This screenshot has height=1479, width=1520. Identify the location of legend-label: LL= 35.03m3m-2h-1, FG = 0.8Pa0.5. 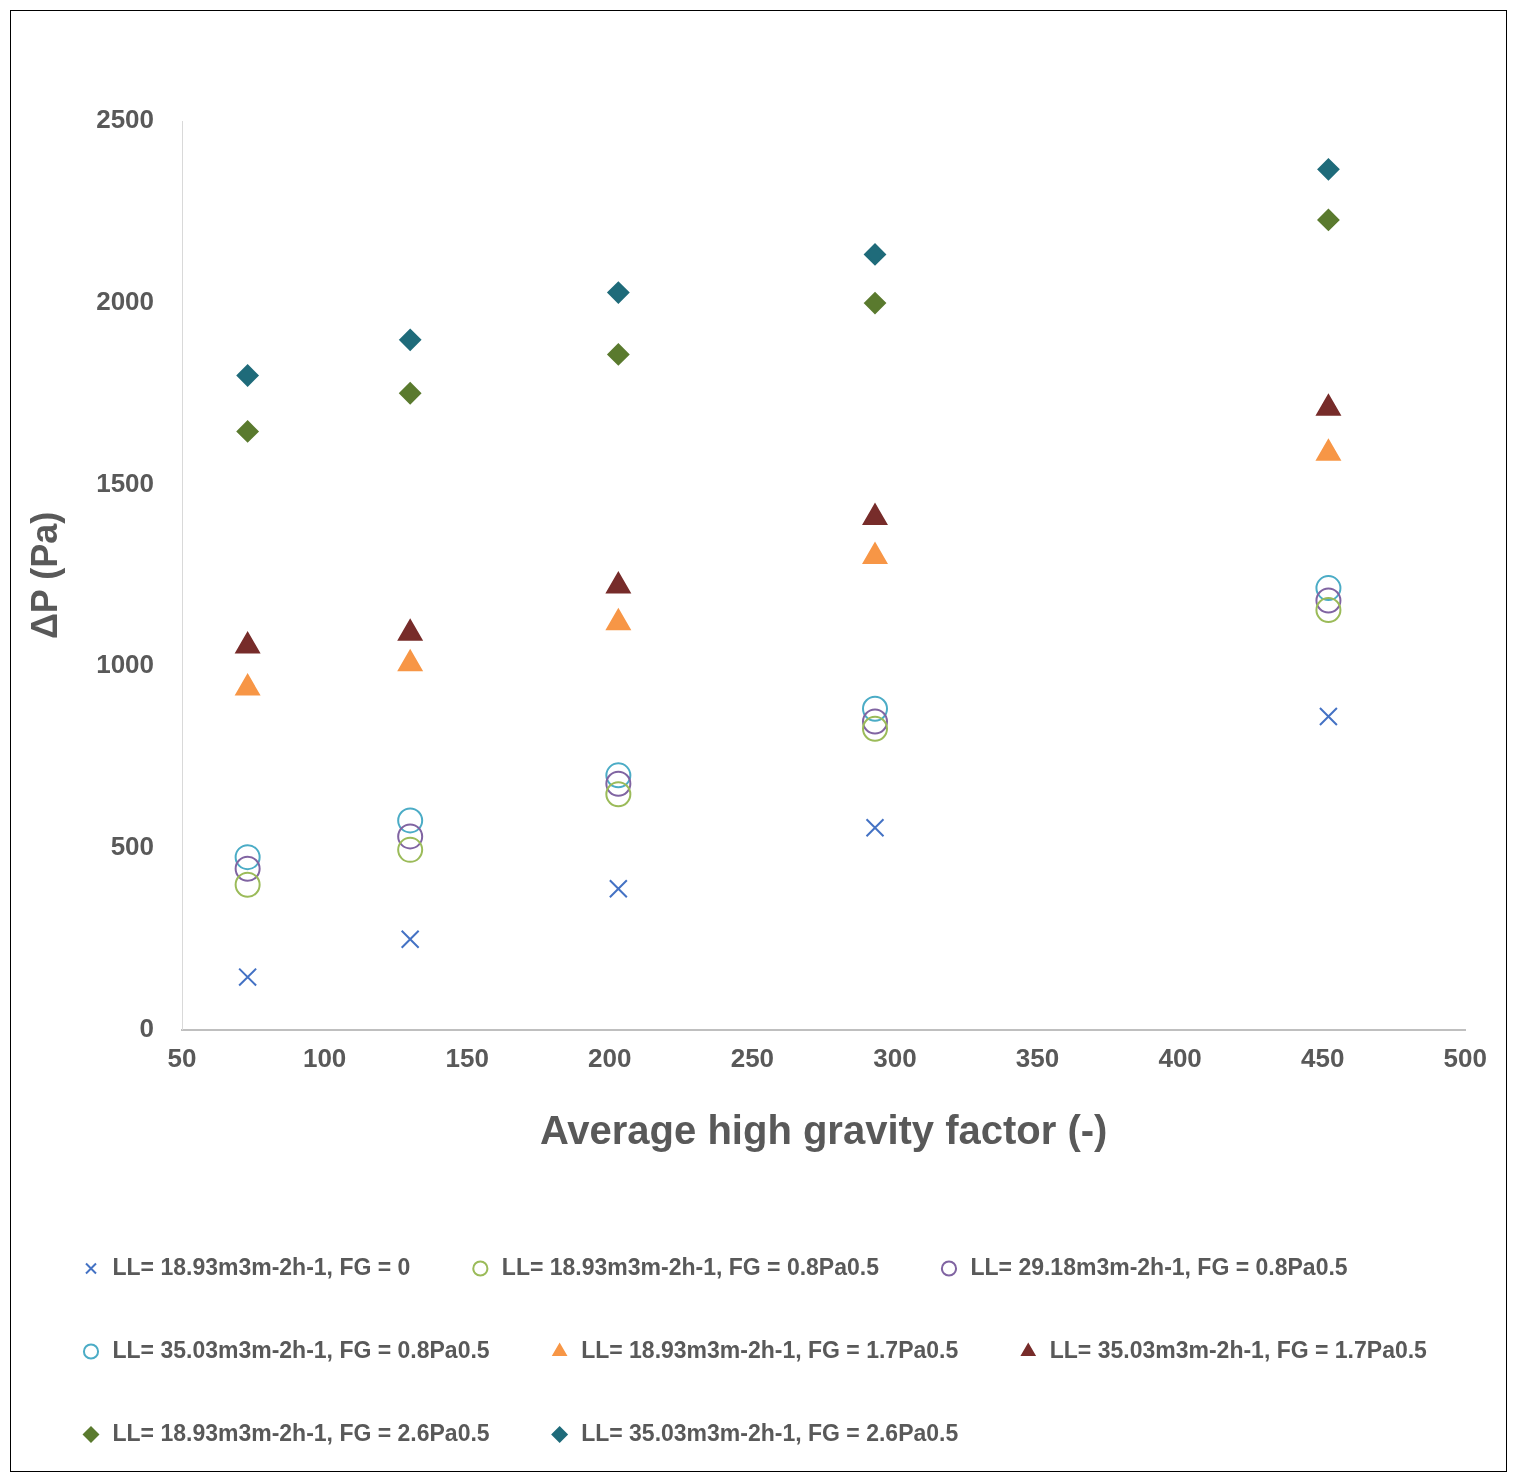
(301, 1349).